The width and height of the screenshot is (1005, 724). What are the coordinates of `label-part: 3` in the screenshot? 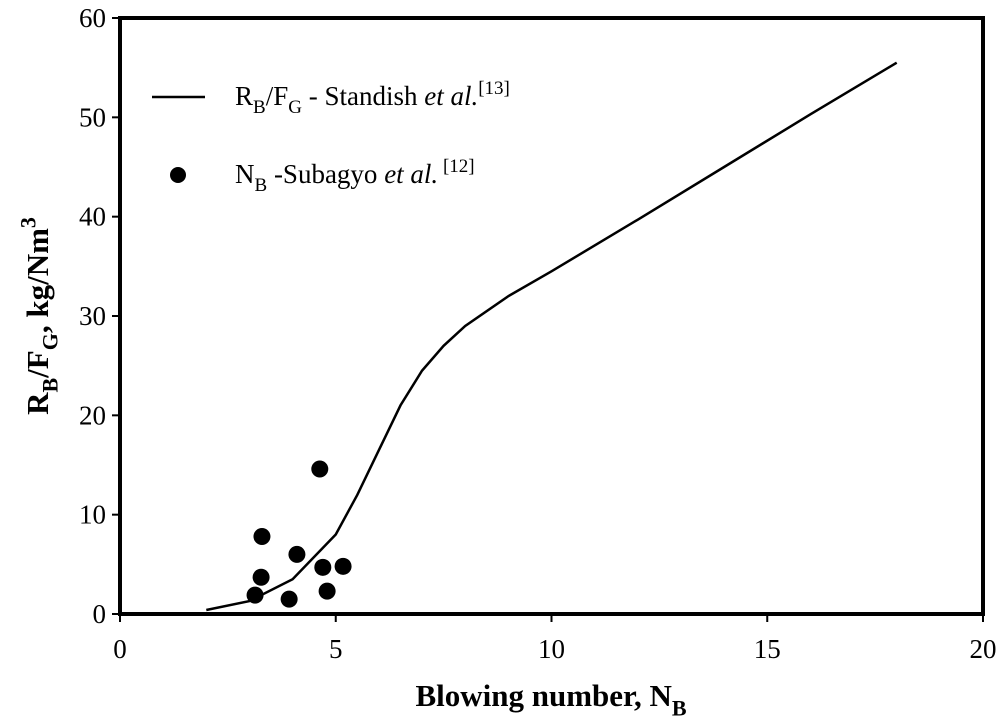 It's located at (28, 222).